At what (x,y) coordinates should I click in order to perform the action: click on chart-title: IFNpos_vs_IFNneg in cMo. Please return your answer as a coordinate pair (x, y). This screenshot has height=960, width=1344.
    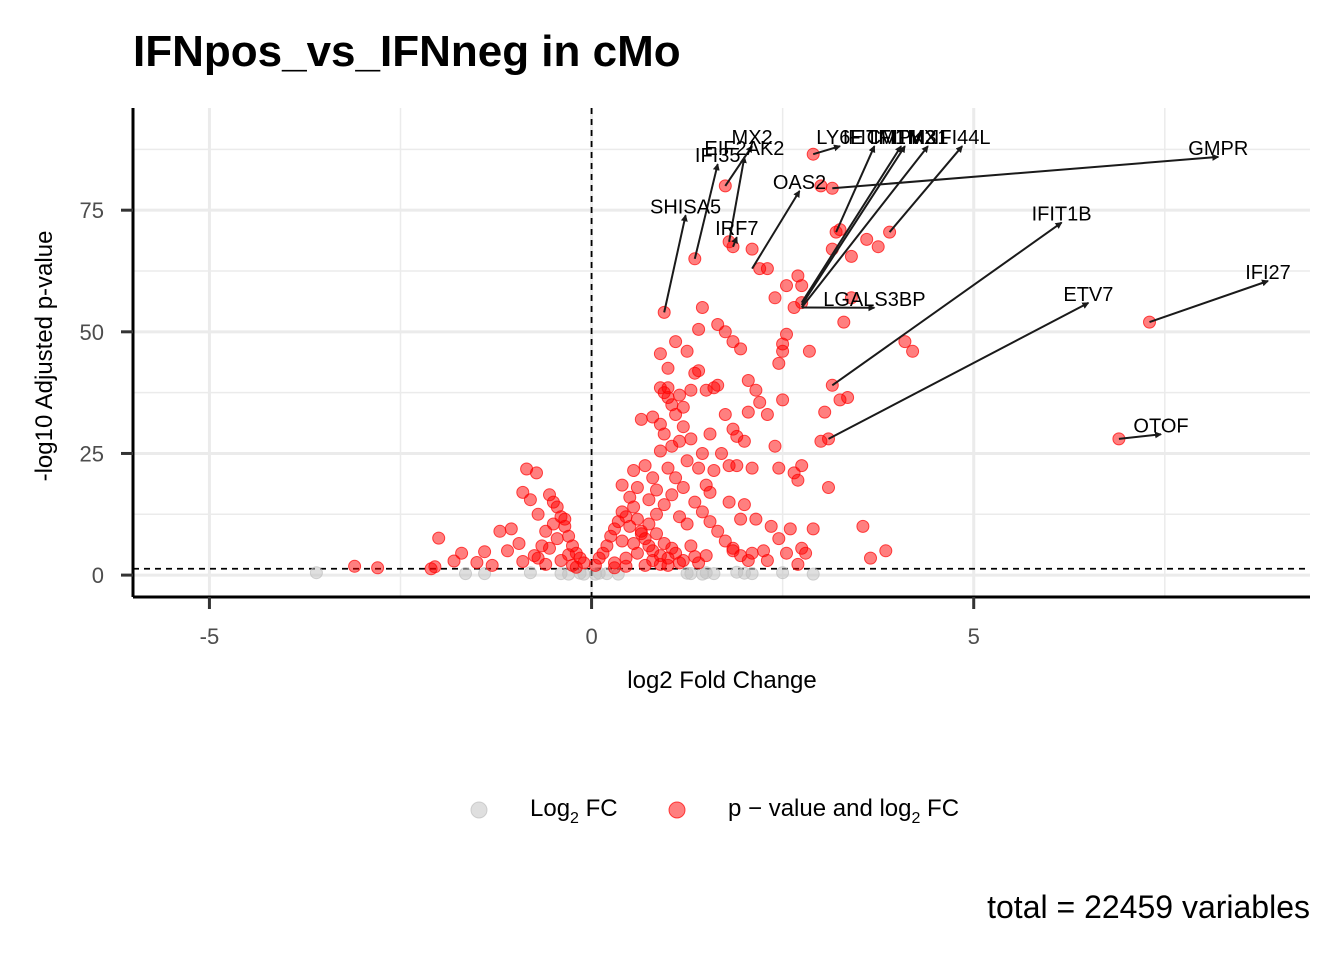
    Looking at the image, I should click on (407, 51).